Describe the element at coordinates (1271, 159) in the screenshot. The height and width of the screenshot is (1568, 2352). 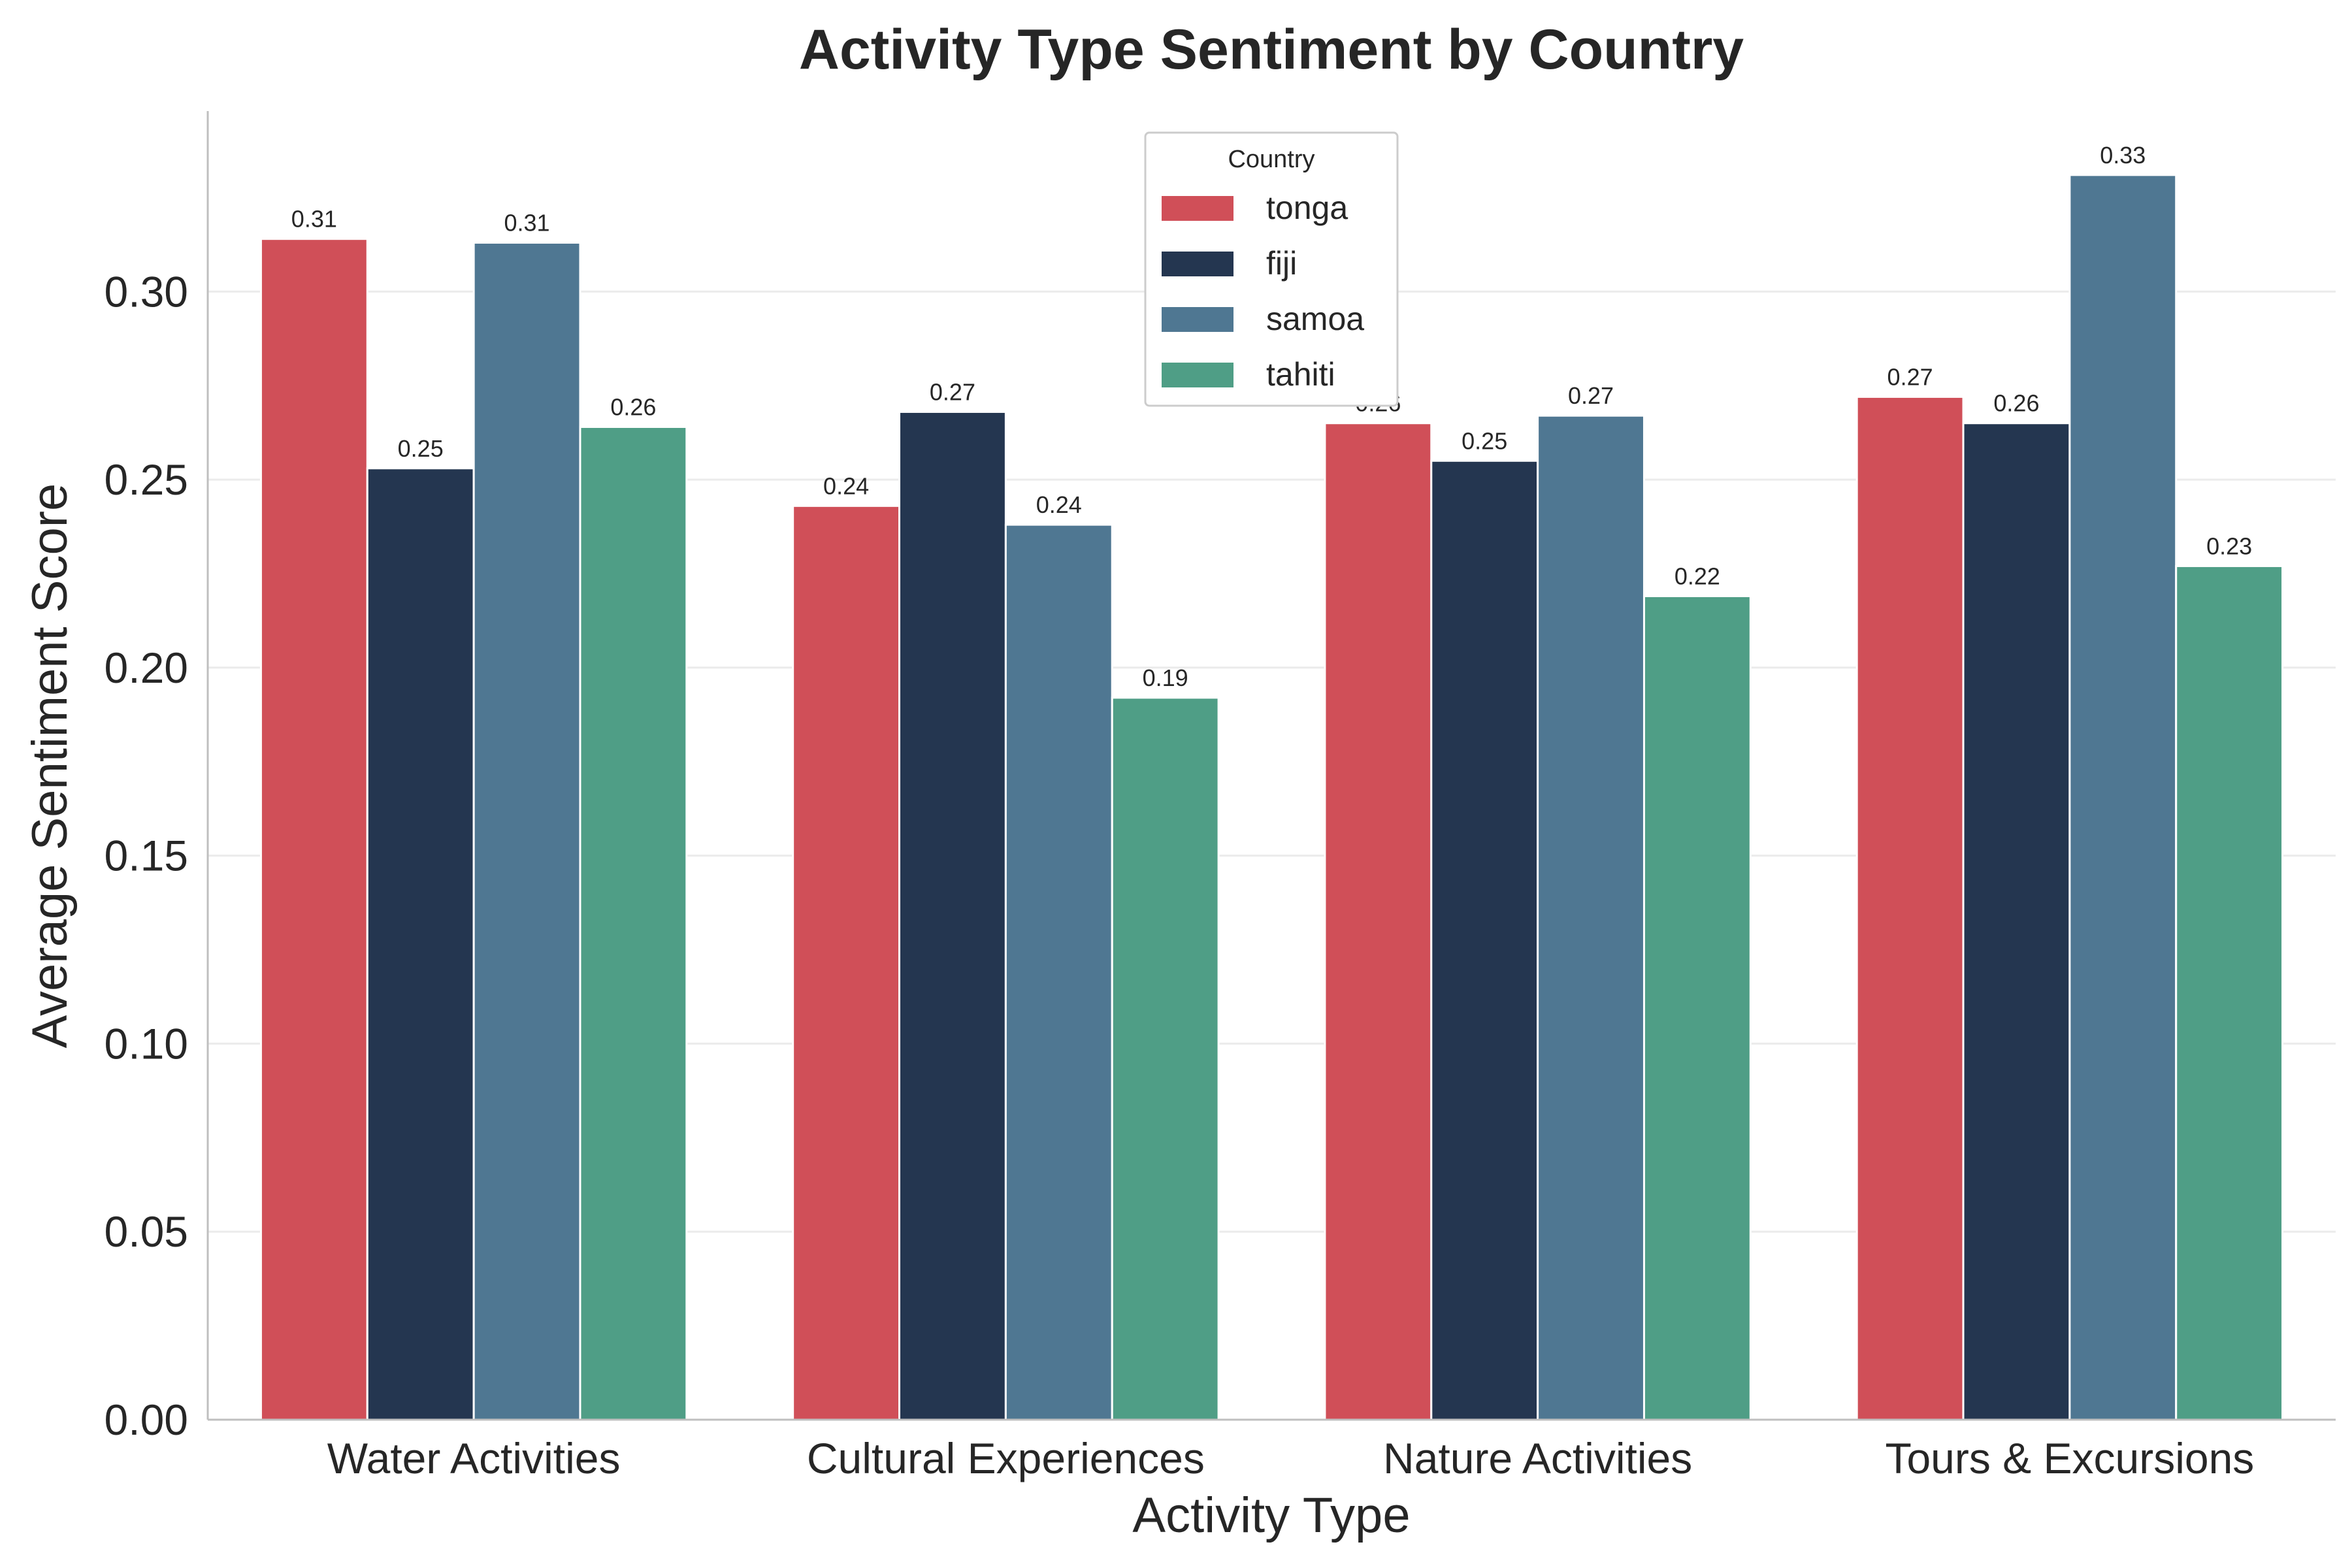
I see `legend-title: Country` at that location.